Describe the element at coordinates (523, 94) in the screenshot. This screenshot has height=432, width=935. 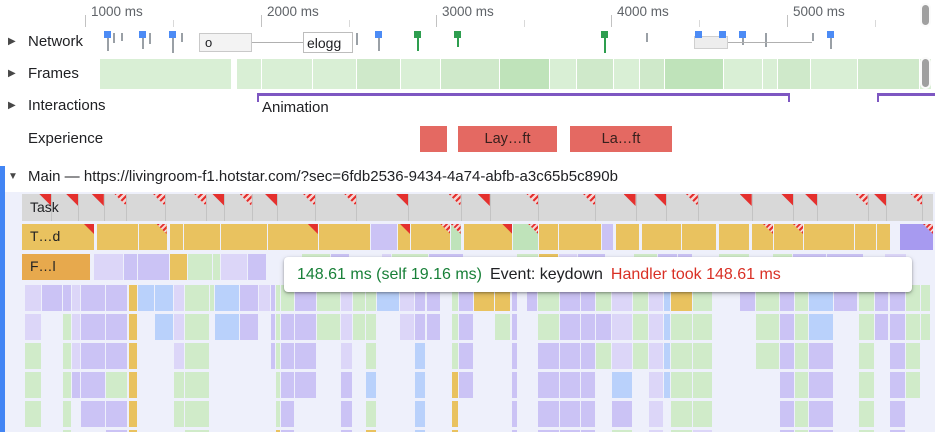
I see `interaction-span-bar` at that location.